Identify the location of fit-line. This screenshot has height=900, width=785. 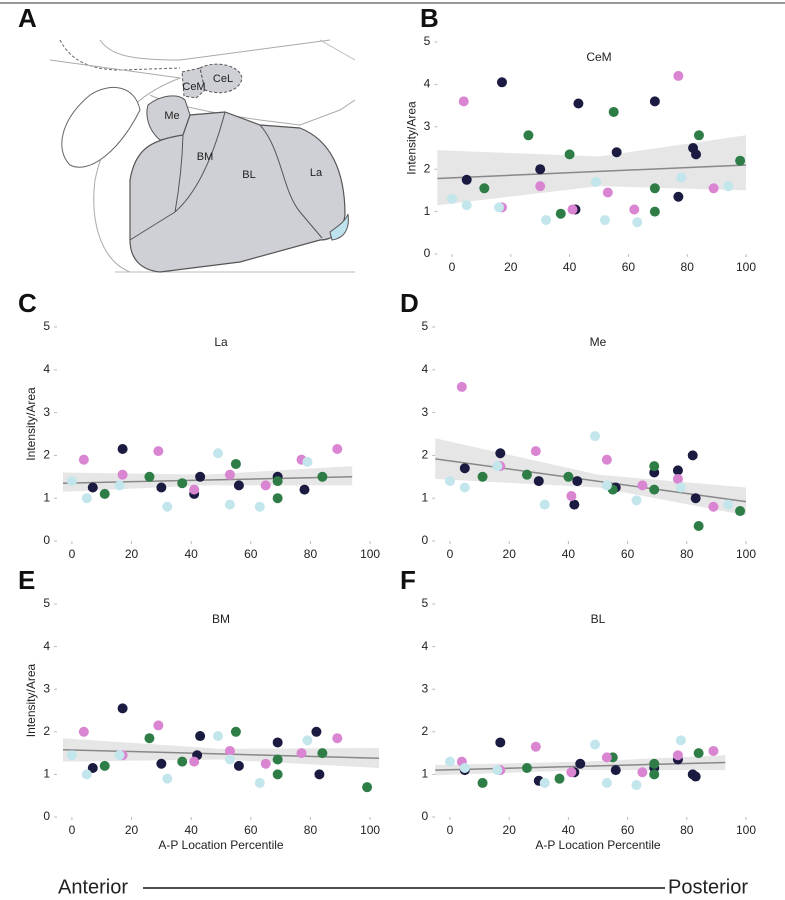
(207, 480).